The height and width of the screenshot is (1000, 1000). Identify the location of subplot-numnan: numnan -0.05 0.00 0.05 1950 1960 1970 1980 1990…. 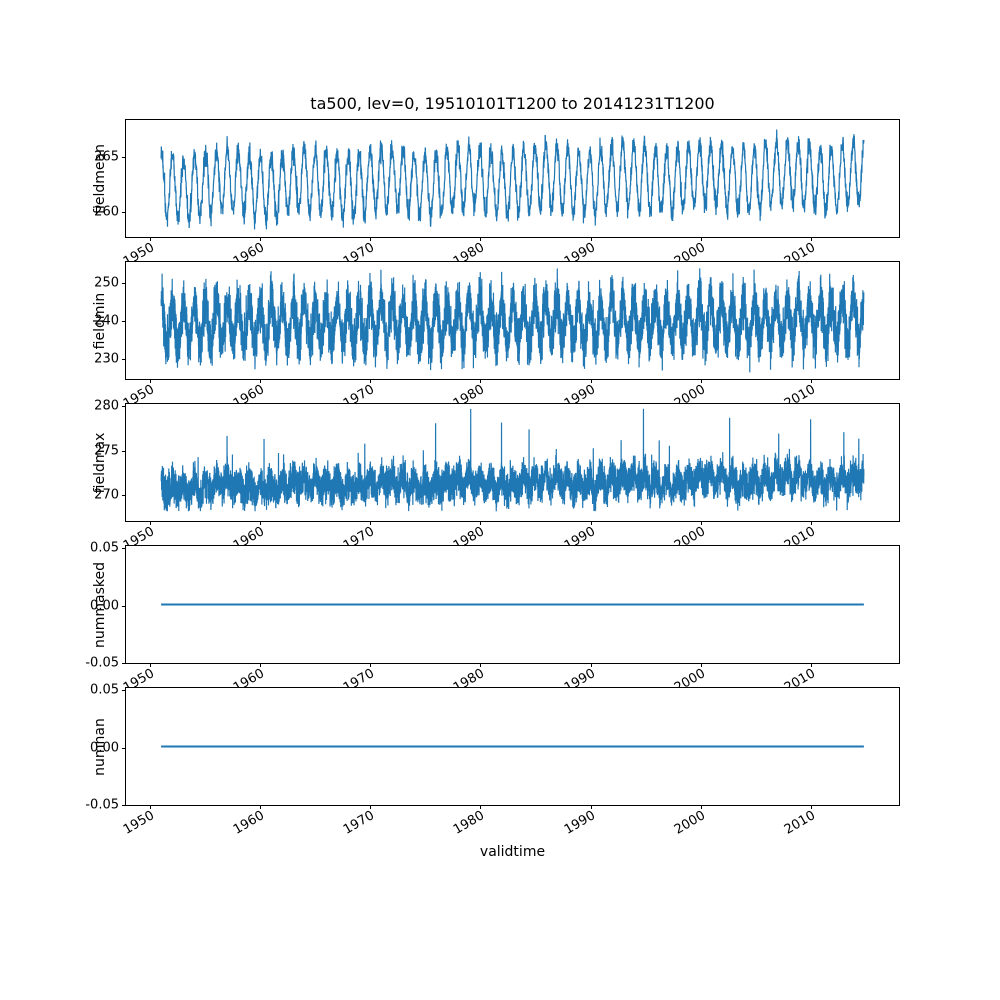
(492, 761).